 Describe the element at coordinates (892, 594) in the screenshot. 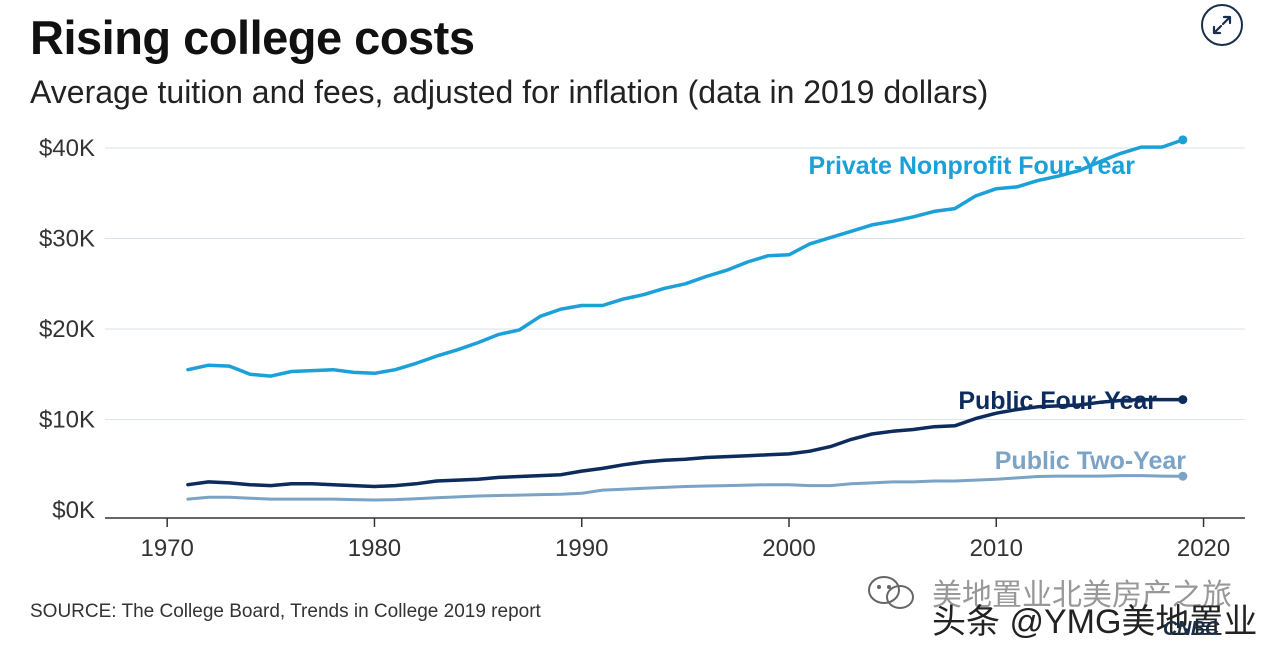

I see `watermark-logo-icon` at that location.